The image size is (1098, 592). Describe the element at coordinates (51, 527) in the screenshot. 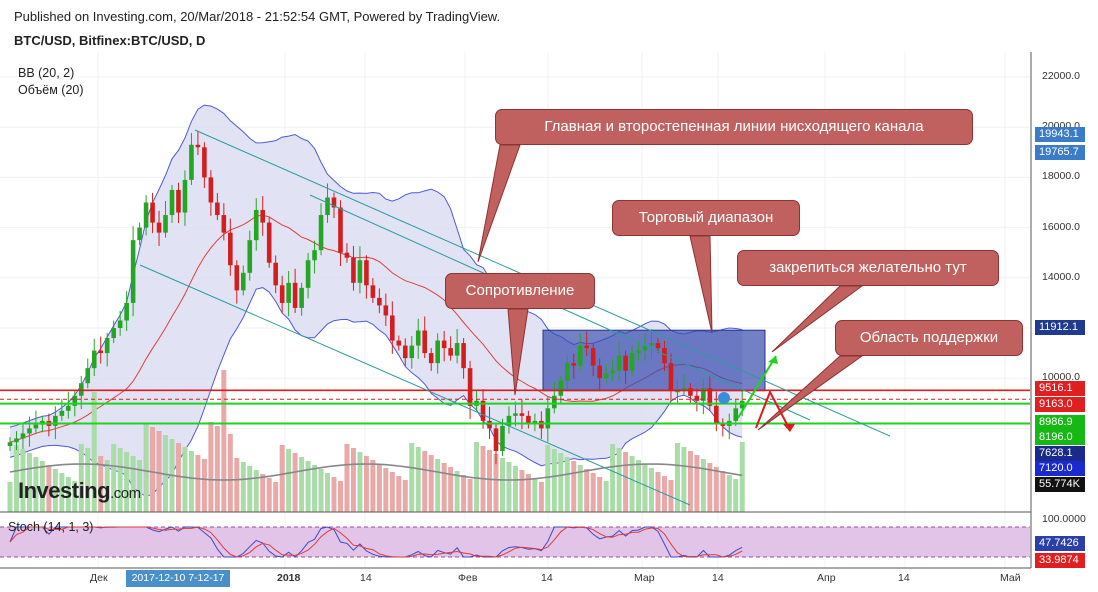

I see `stoch-indicator-label: Stoch (14, 1, 3)` at that location.